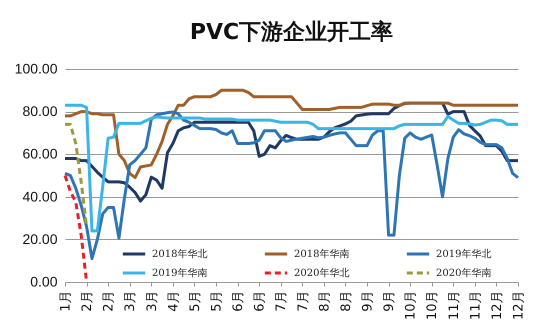 The height and width of the screenshot is (332, 550). Describe the element at coordinates (322, 273) in the screenshot. I see `legend-label: 2020年华北` at that location.